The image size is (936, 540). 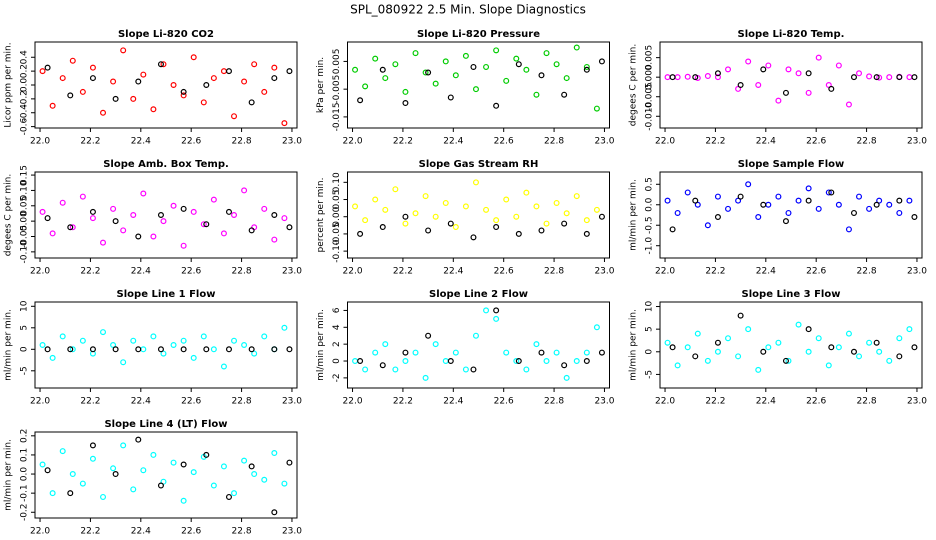 I want to click on y-tick-label: -0.010, so click(x=650, y=115).